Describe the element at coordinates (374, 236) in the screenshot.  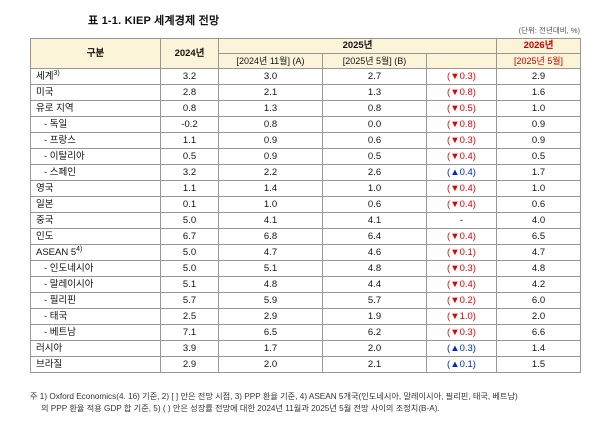
I see `value-2025-may-forecast: 6.4` at that location.